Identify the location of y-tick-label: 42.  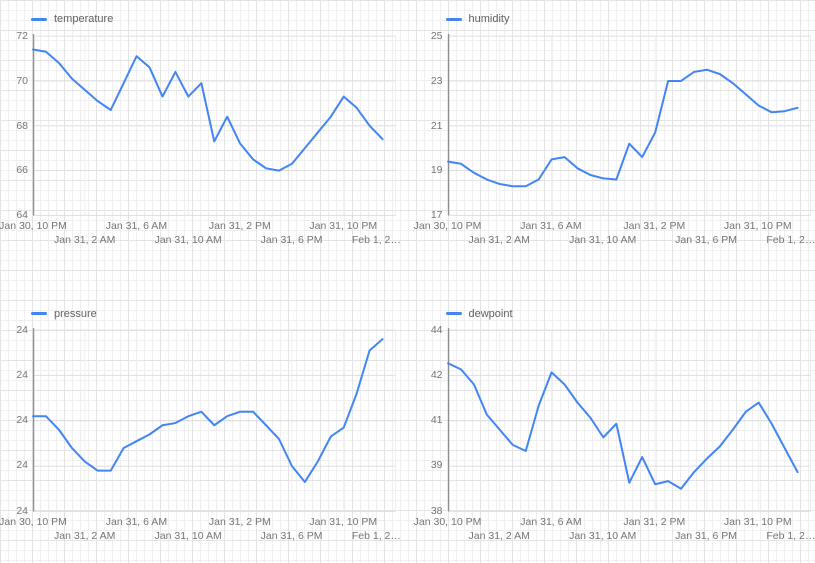
(436, 374).